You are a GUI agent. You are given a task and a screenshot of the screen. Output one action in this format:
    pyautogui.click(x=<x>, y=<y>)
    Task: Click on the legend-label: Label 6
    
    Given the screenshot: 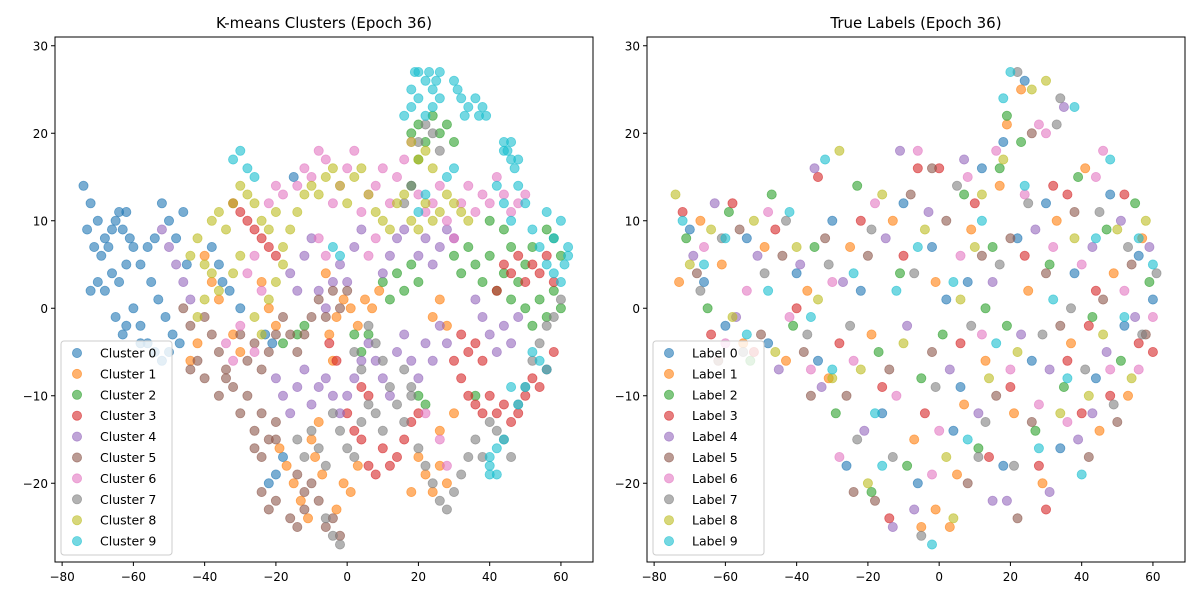 What is the action you would take?
    pyautogui.click(x=715, y=478)
    